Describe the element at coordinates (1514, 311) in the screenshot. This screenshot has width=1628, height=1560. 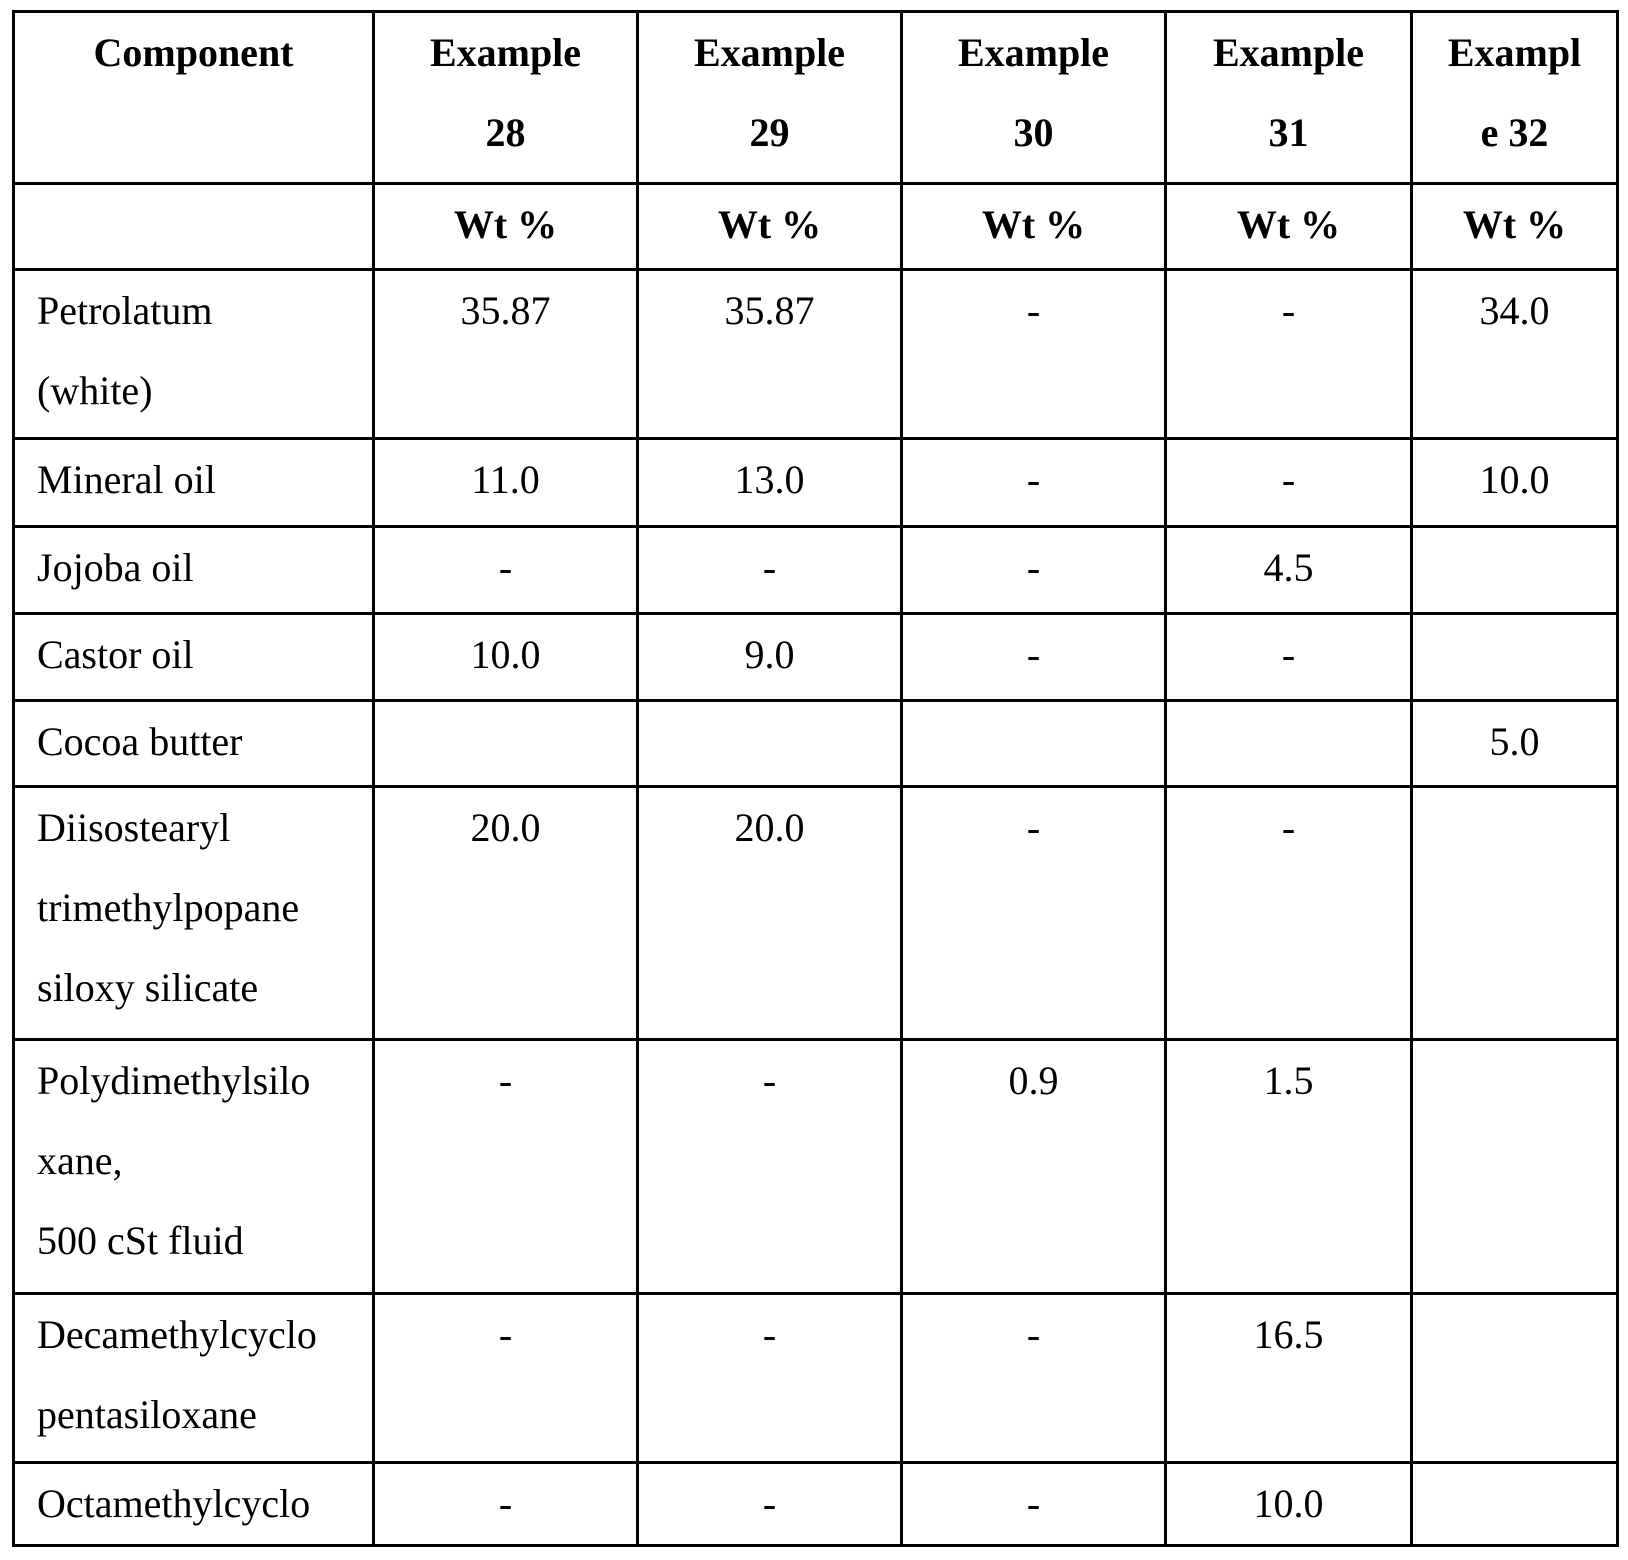
I see `cell-line: 34.0` at that location.